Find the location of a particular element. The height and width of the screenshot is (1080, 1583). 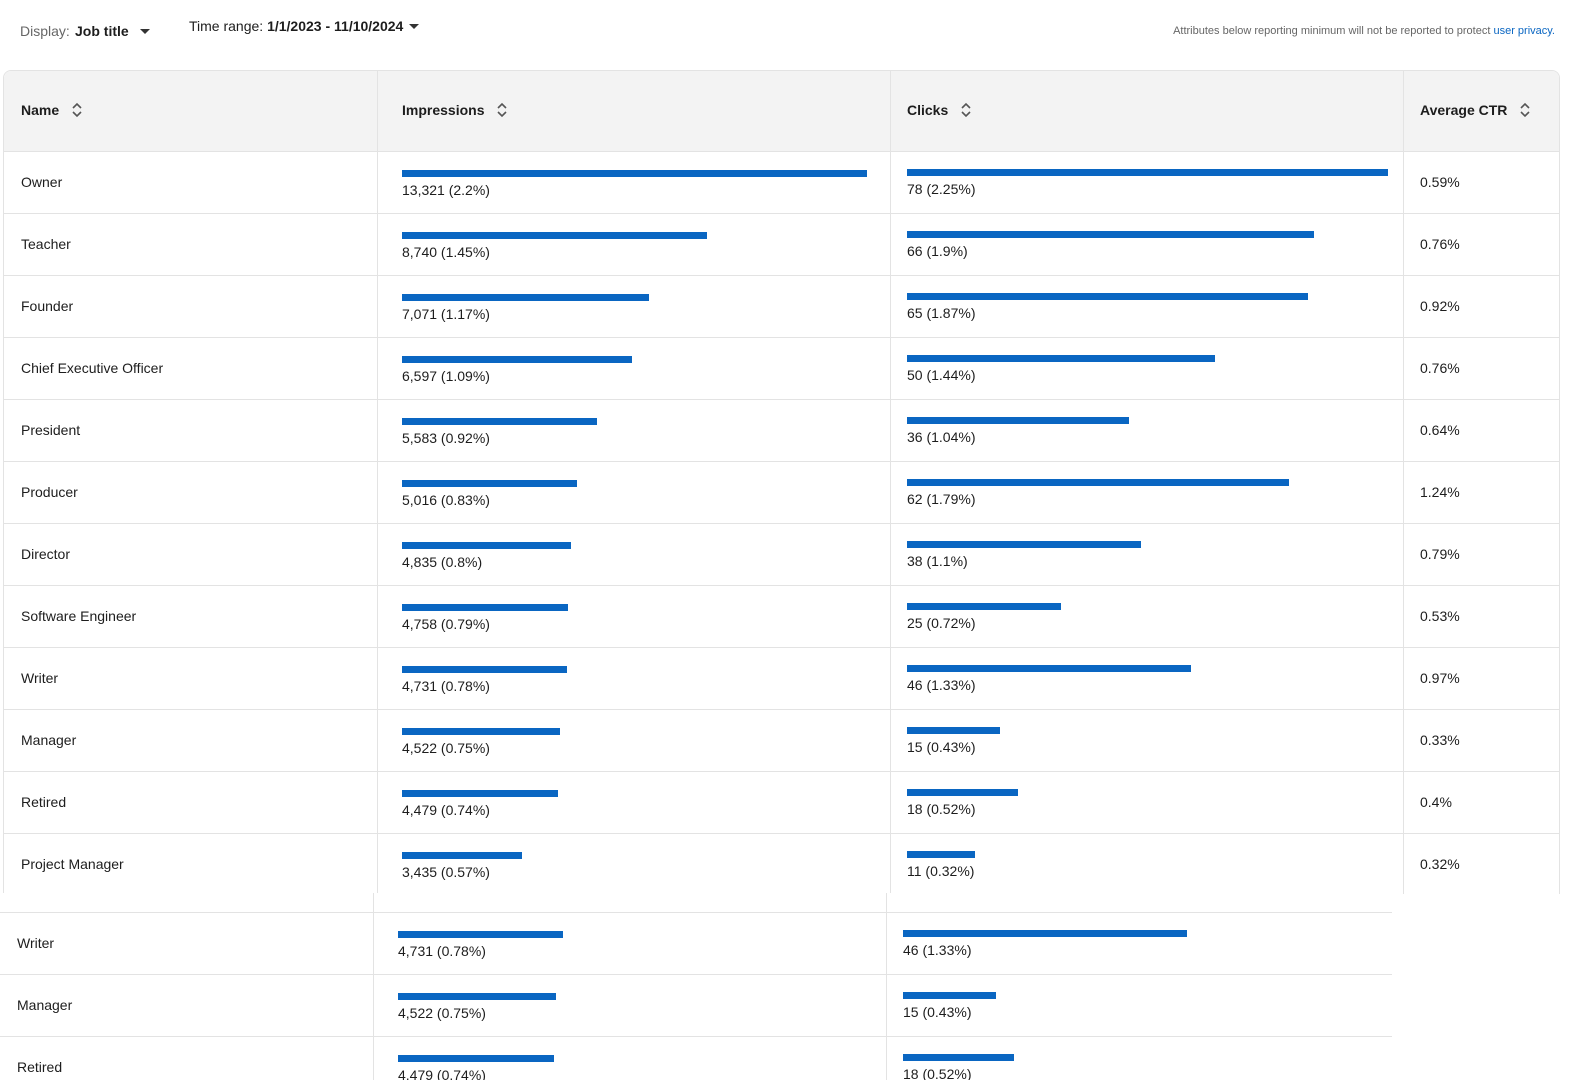

time-range-value: 1/1/2023 - 11/10/2024 is located at coordinates (335, 26).